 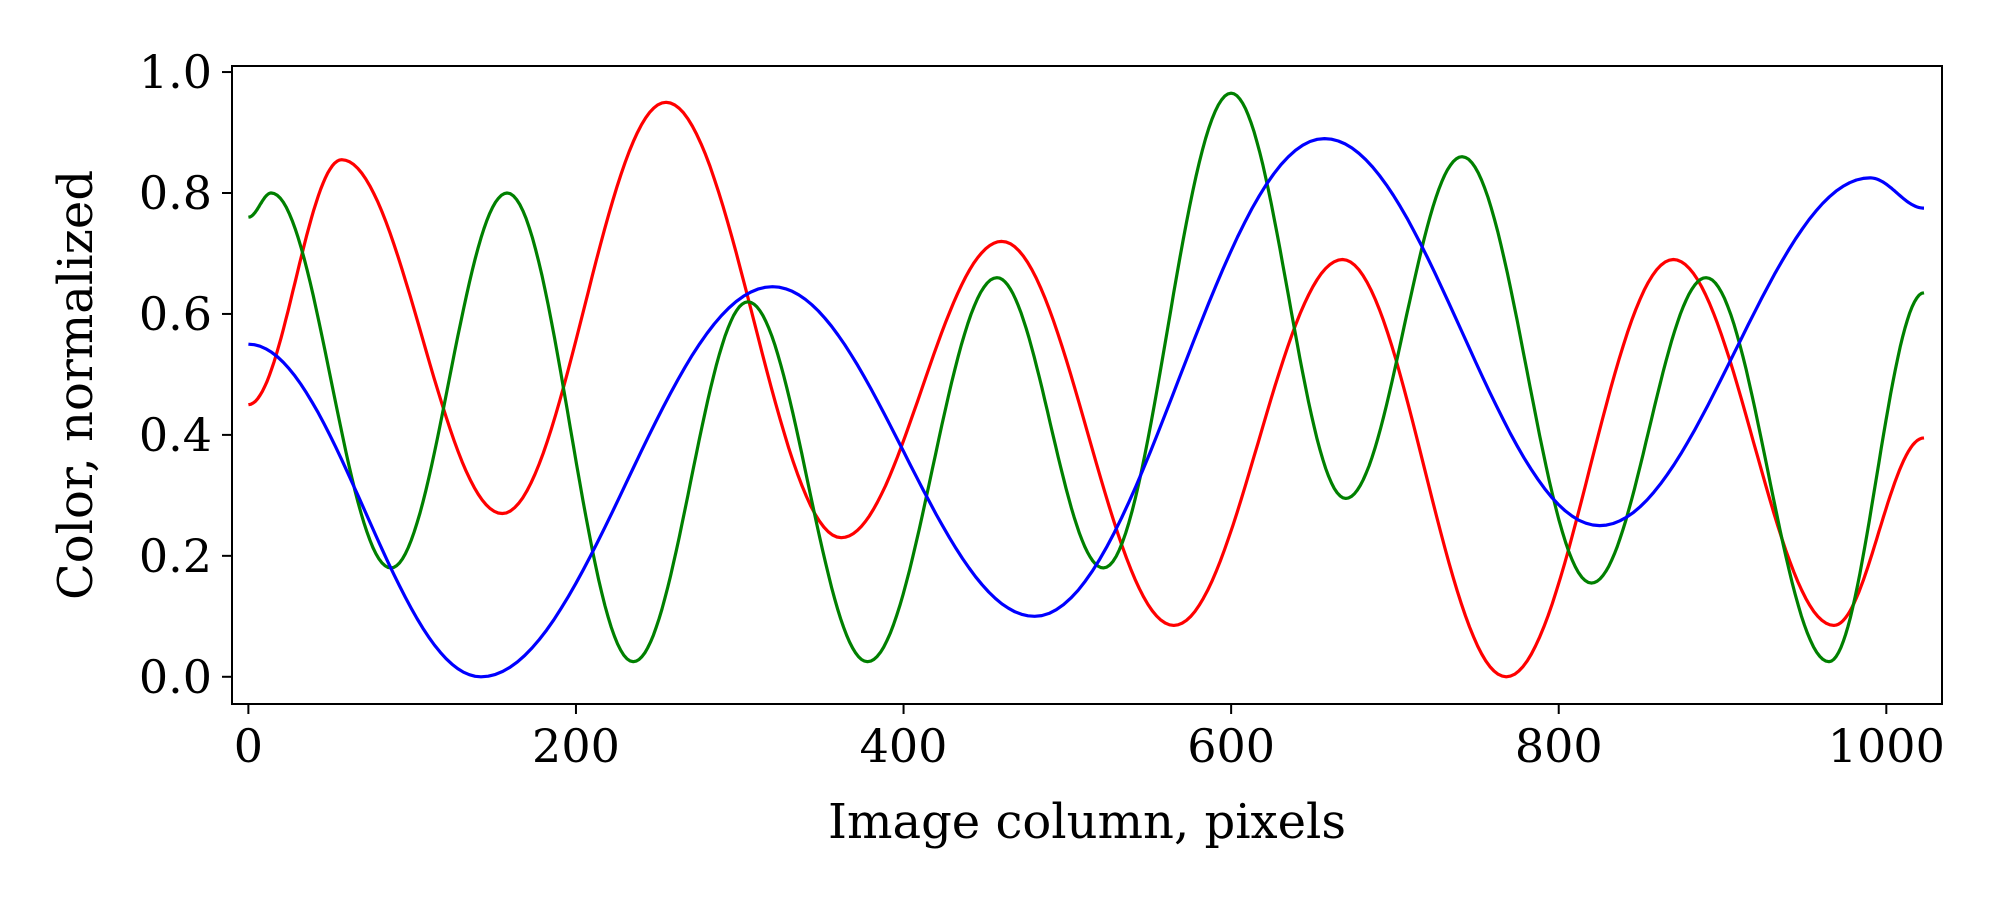 What do you see at coordinates (576, 746) in the screenshot?
I see `x-tick-label: 200` at bounding box center [576, 746].